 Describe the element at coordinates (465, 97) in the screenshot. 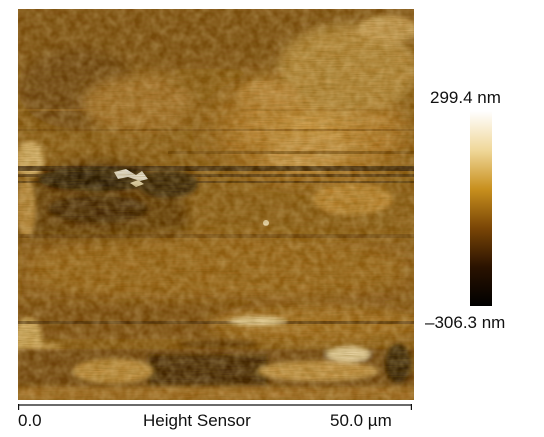

I see `colorbar-max-label: 299.4 nm` at that location.